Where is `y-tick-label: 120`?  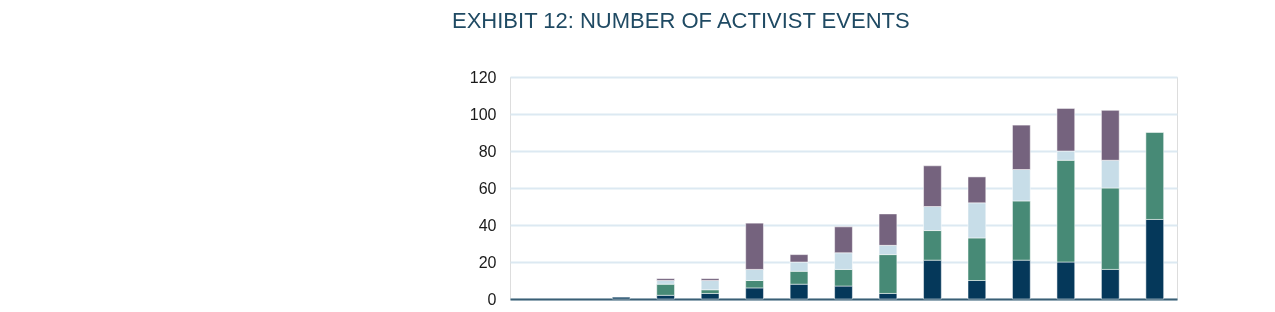
y-tick-label: 120 is located at coordinates (483, 77).